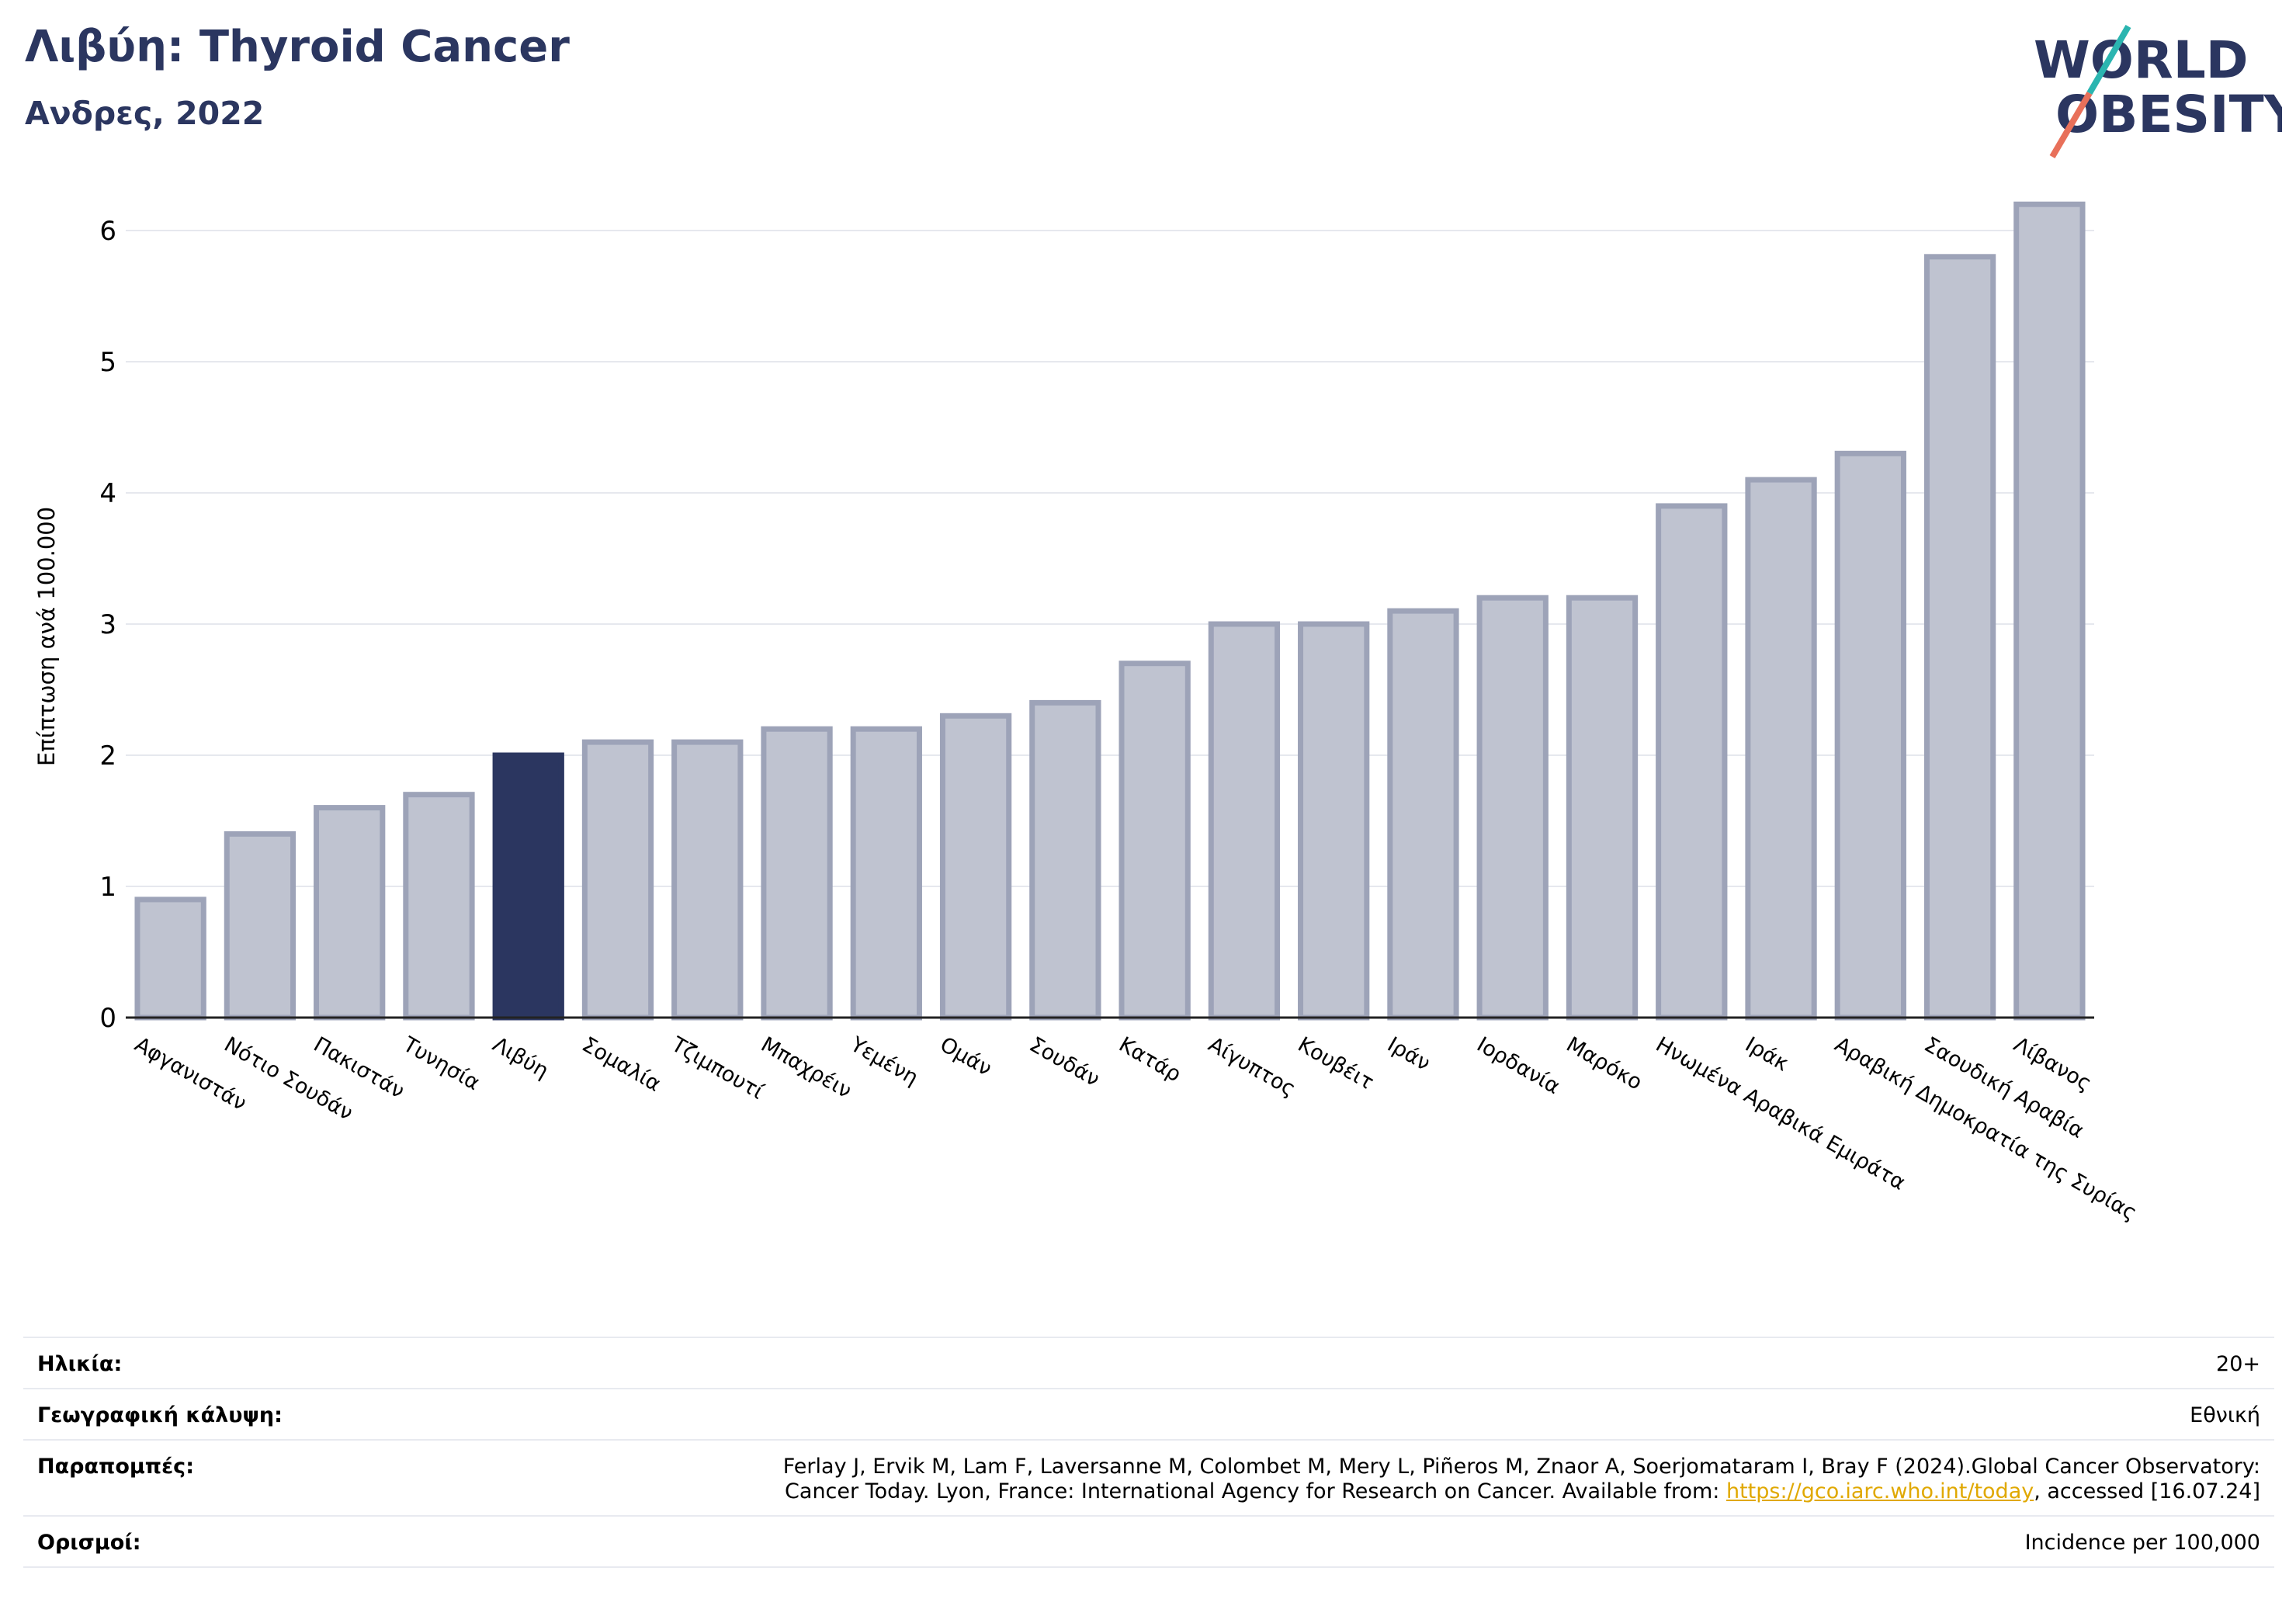  What do you see at coordinates (107, 888) in the screenshot?
I see `y-tick-label: 1` at bounding box center [107, 888].